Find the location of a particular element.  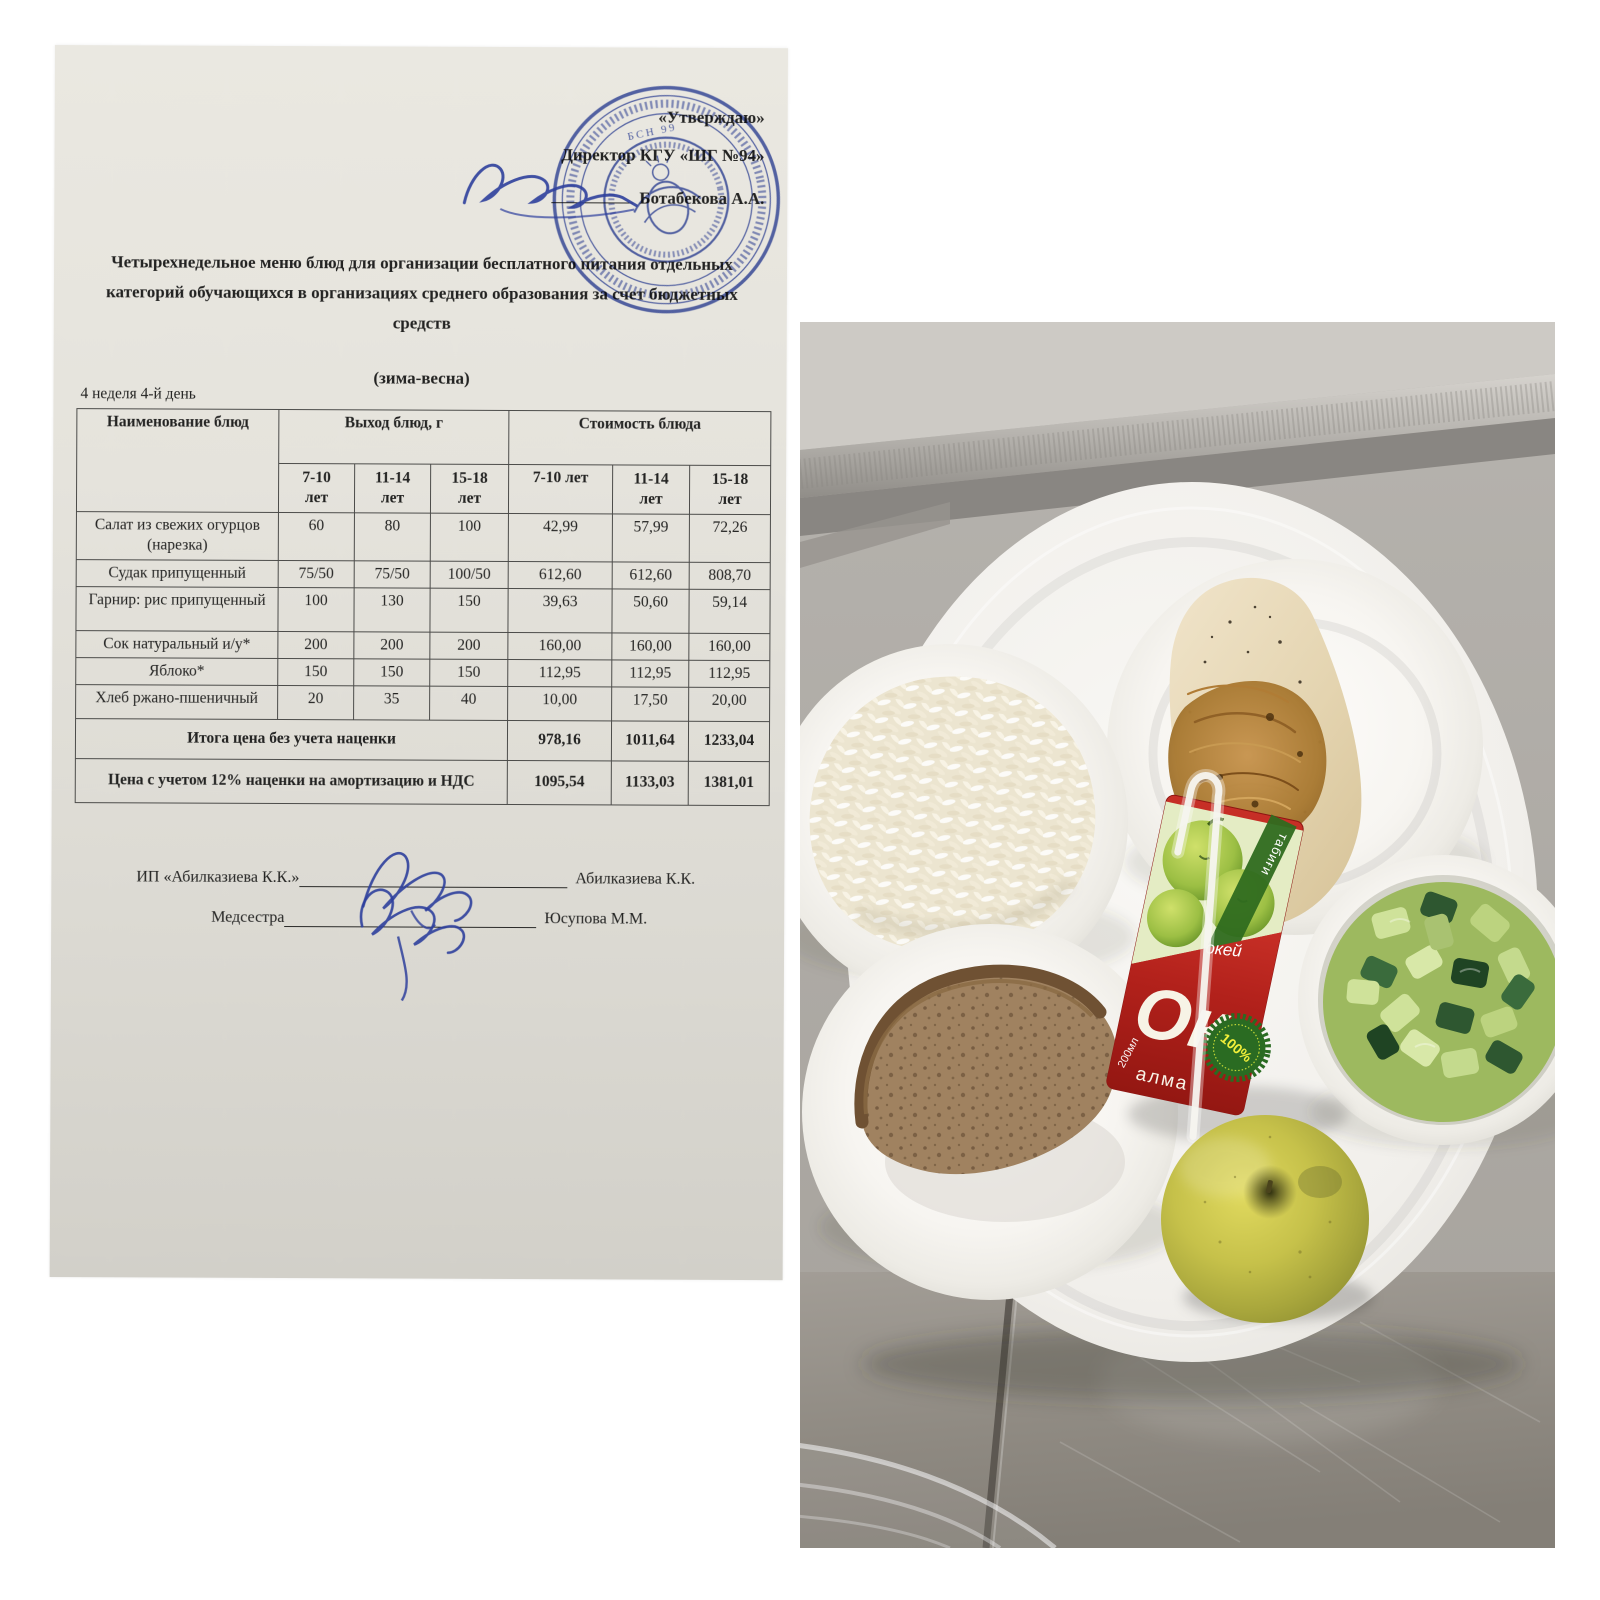

table-row: Яблоко* 150 150 150 112,95 112,95 112,95 is located at coordinates (422, 672).